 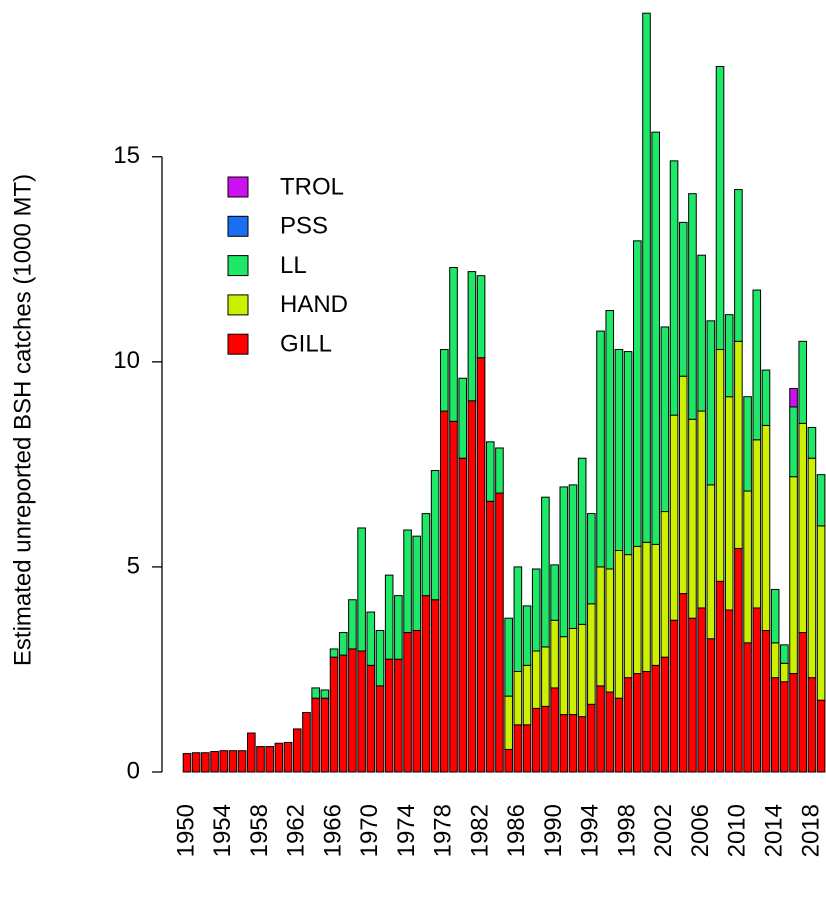 What do you see at coordinates (312, 186) in the screenshot?
I see `legend-label: TROL` at bounding box center [312, 186].